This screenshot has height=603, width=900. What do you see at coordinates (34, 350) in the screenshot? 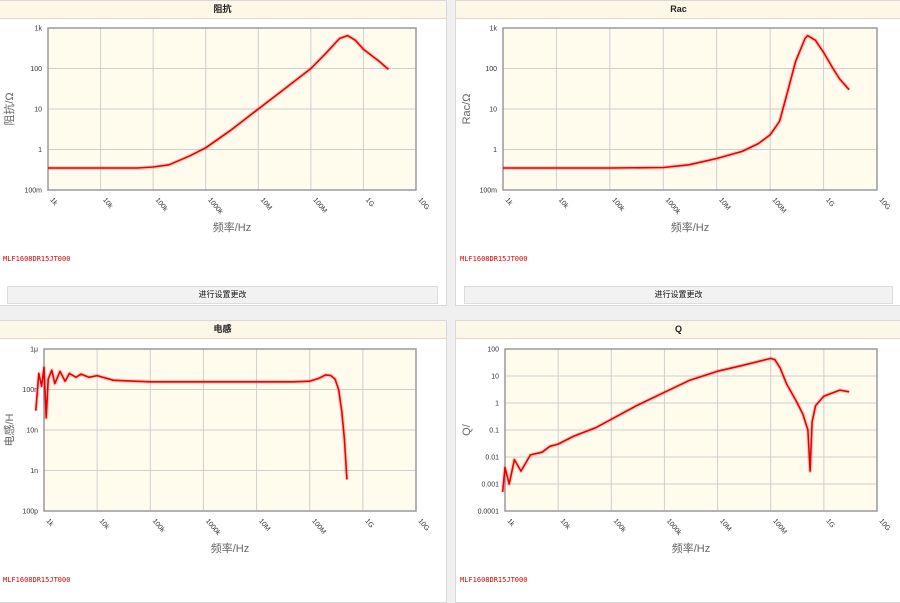
I see `y-tick-label: 1μ` at bounding box center [34, 350].